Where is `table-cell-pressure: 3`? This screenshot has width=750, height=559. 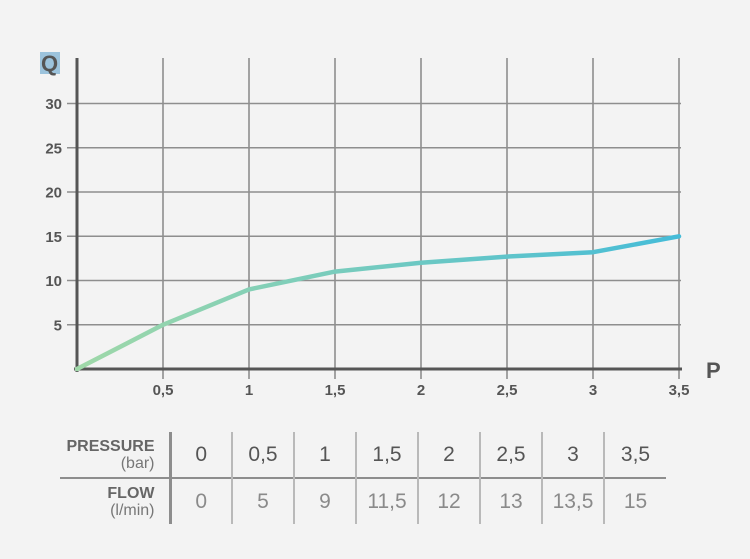 table-cell-pressure: 3 is located at coordinates (572, 455).